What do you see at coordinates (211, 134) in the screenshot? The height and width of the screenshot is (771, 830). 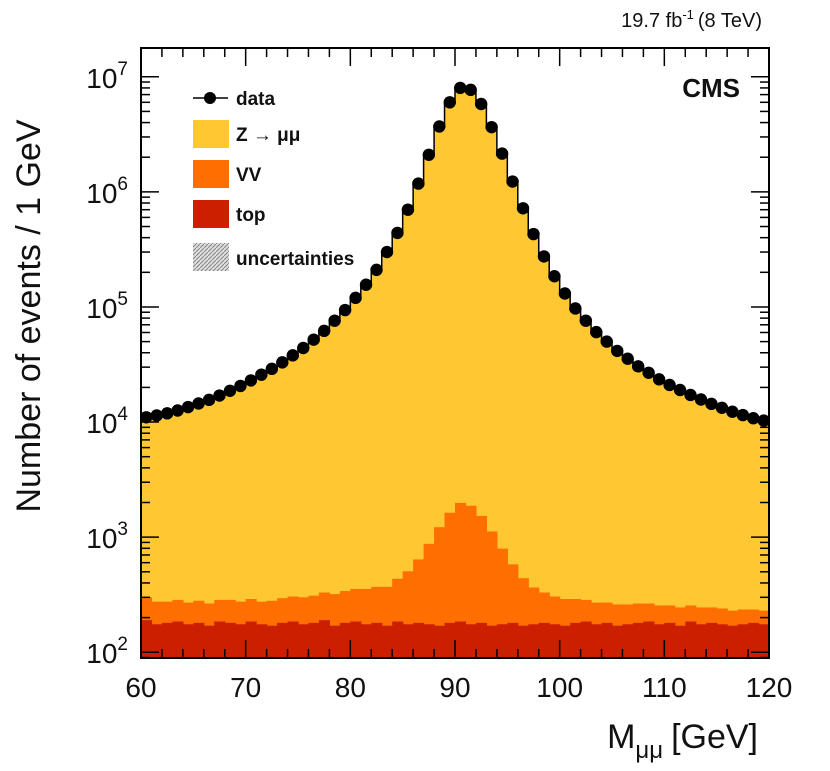 I see `legend-swatch-z` at bounding box center [211, 134].